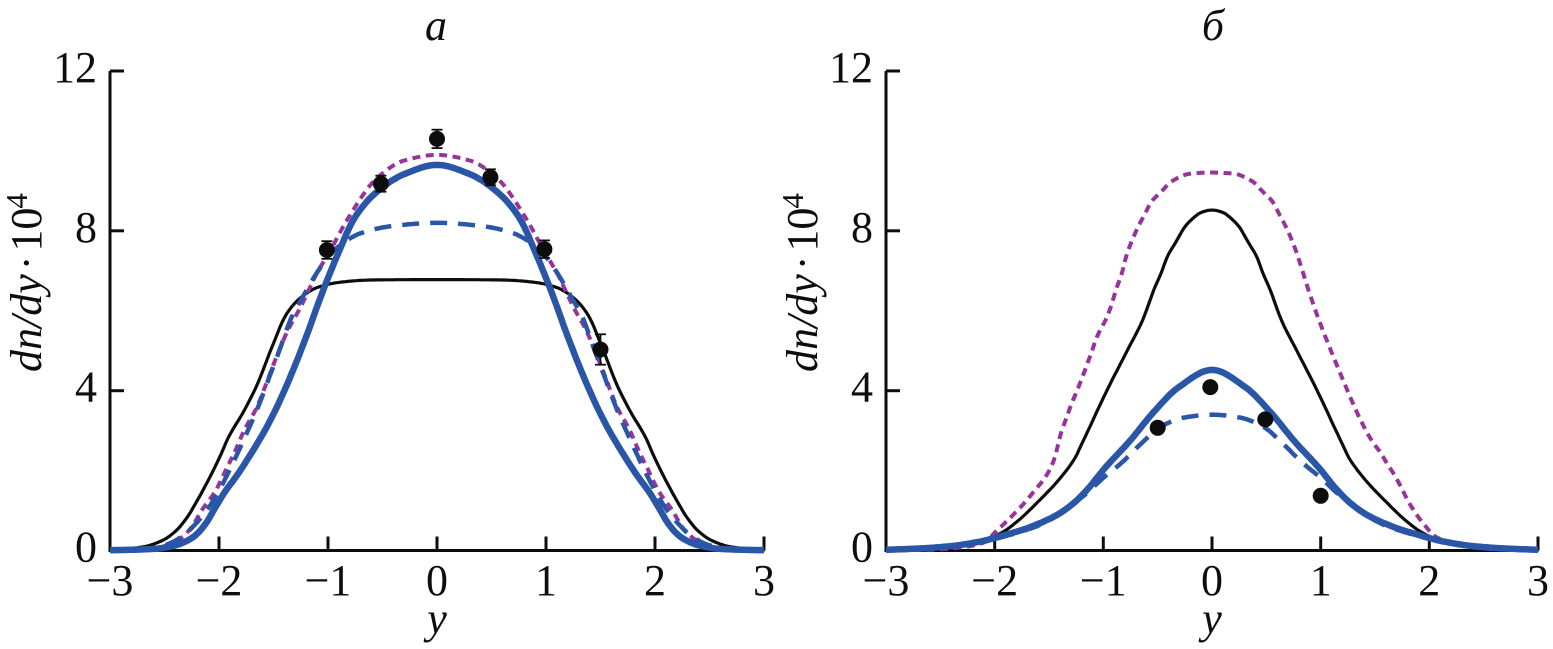 The height and width of the screenshot is (649, 1553). What do you see at coordinates (436, 25) in the screenshot?
I see `svg-text: a` at bounding box center [436, 25].